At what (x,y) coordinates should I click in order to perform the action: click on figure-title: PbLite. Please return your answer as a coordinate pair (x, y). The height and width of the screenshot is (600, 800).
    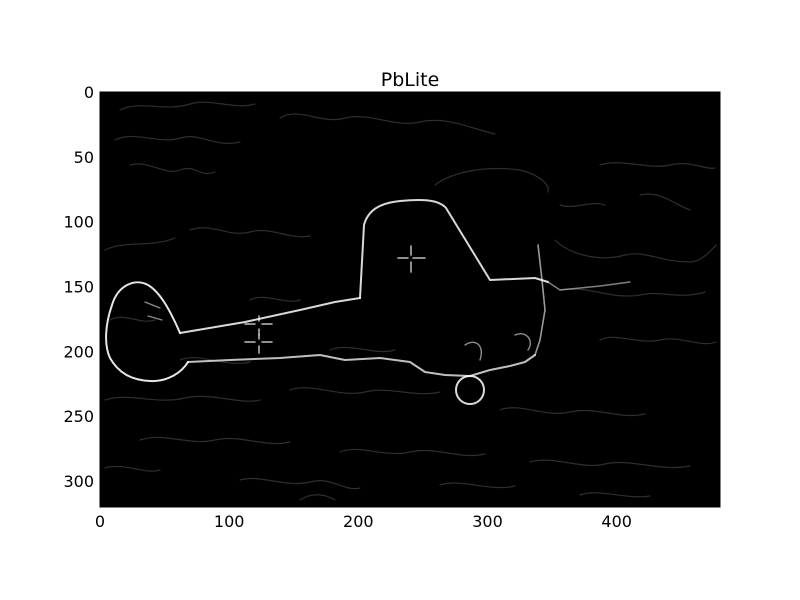
    Looking at the image, I should click on (410, 80).